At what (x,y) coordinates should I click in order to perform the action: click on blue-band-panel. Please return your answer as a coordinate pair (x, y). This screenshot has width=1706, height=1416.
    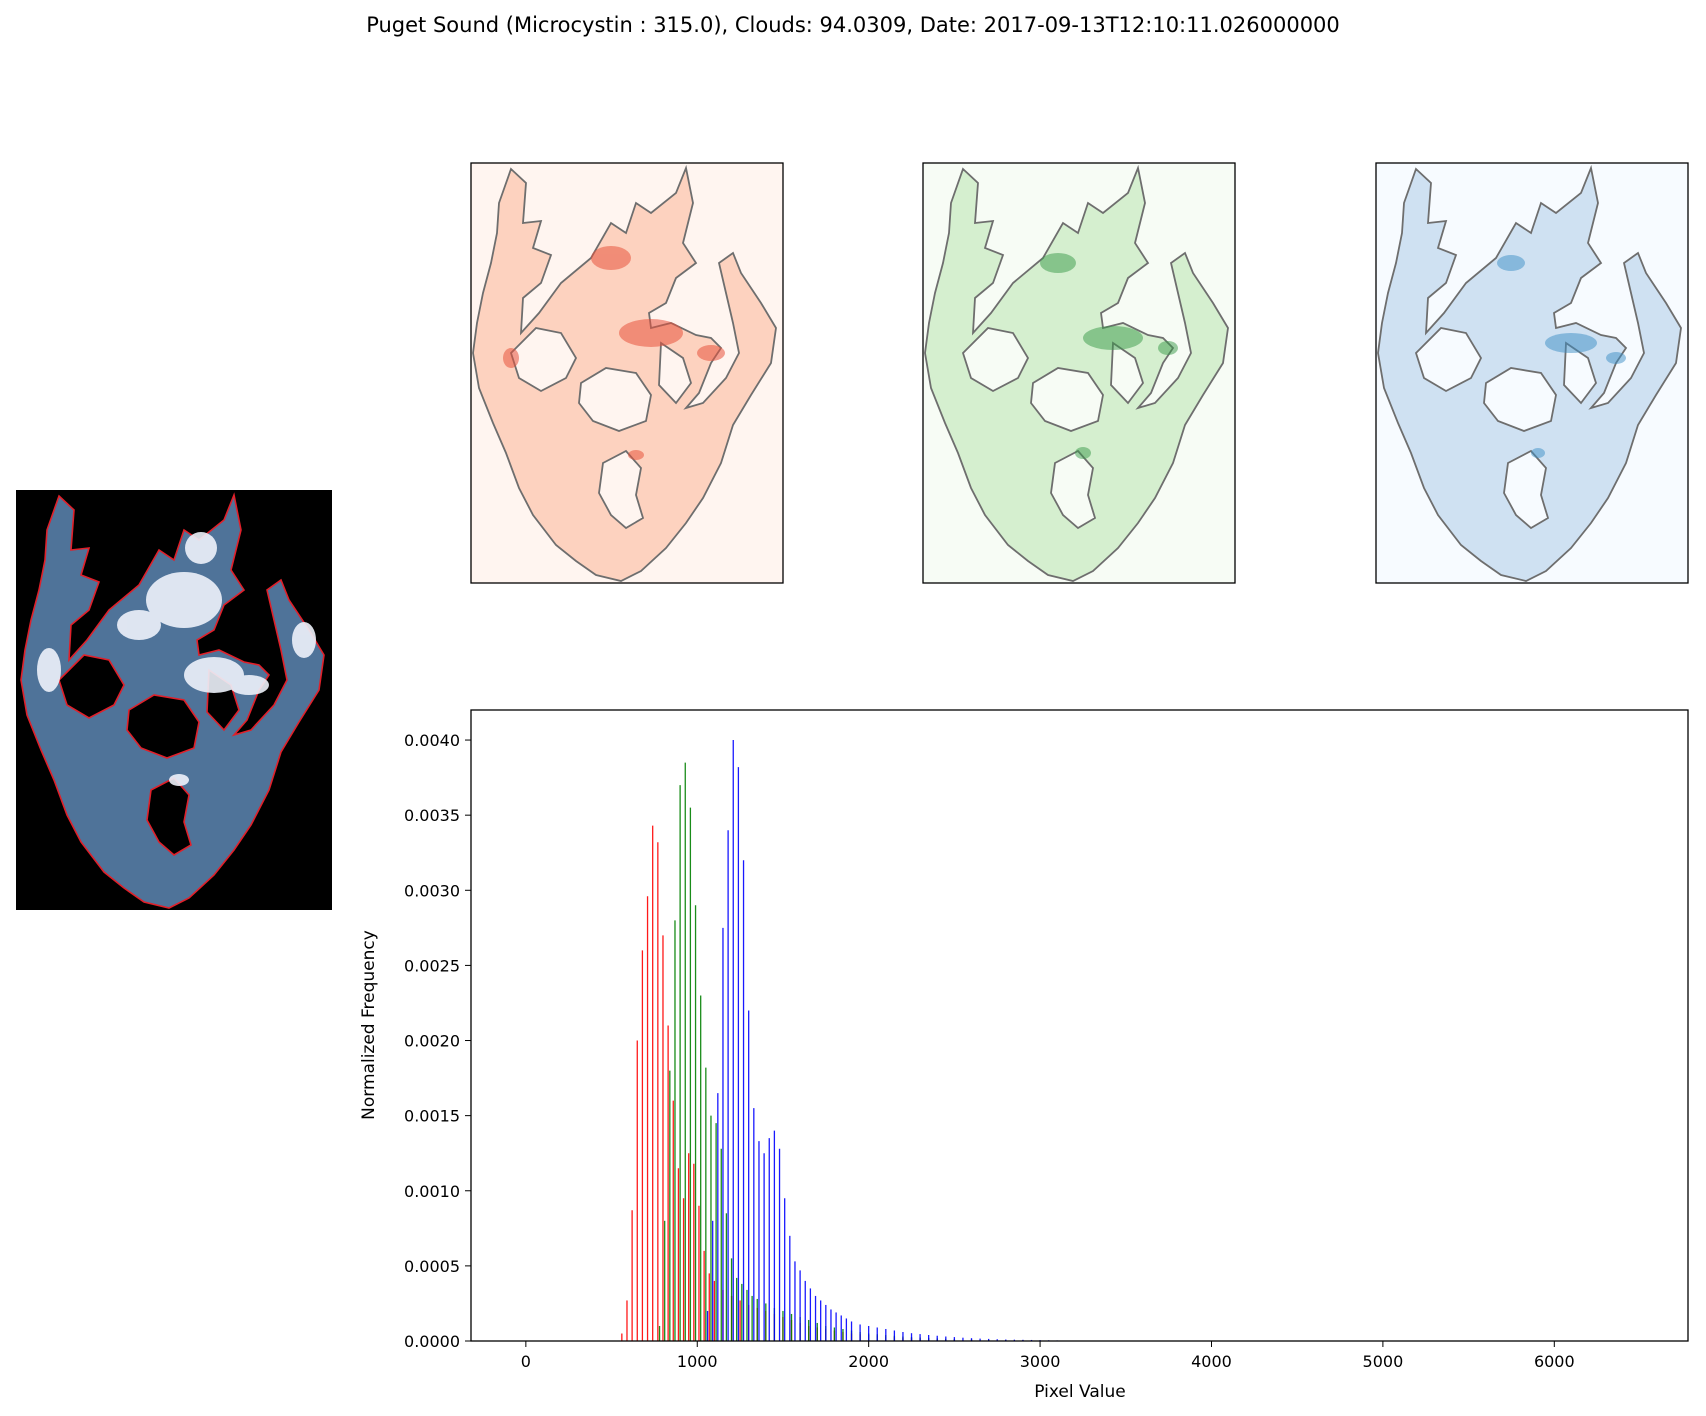
    Looking at the image, I should click on (1532, 373).